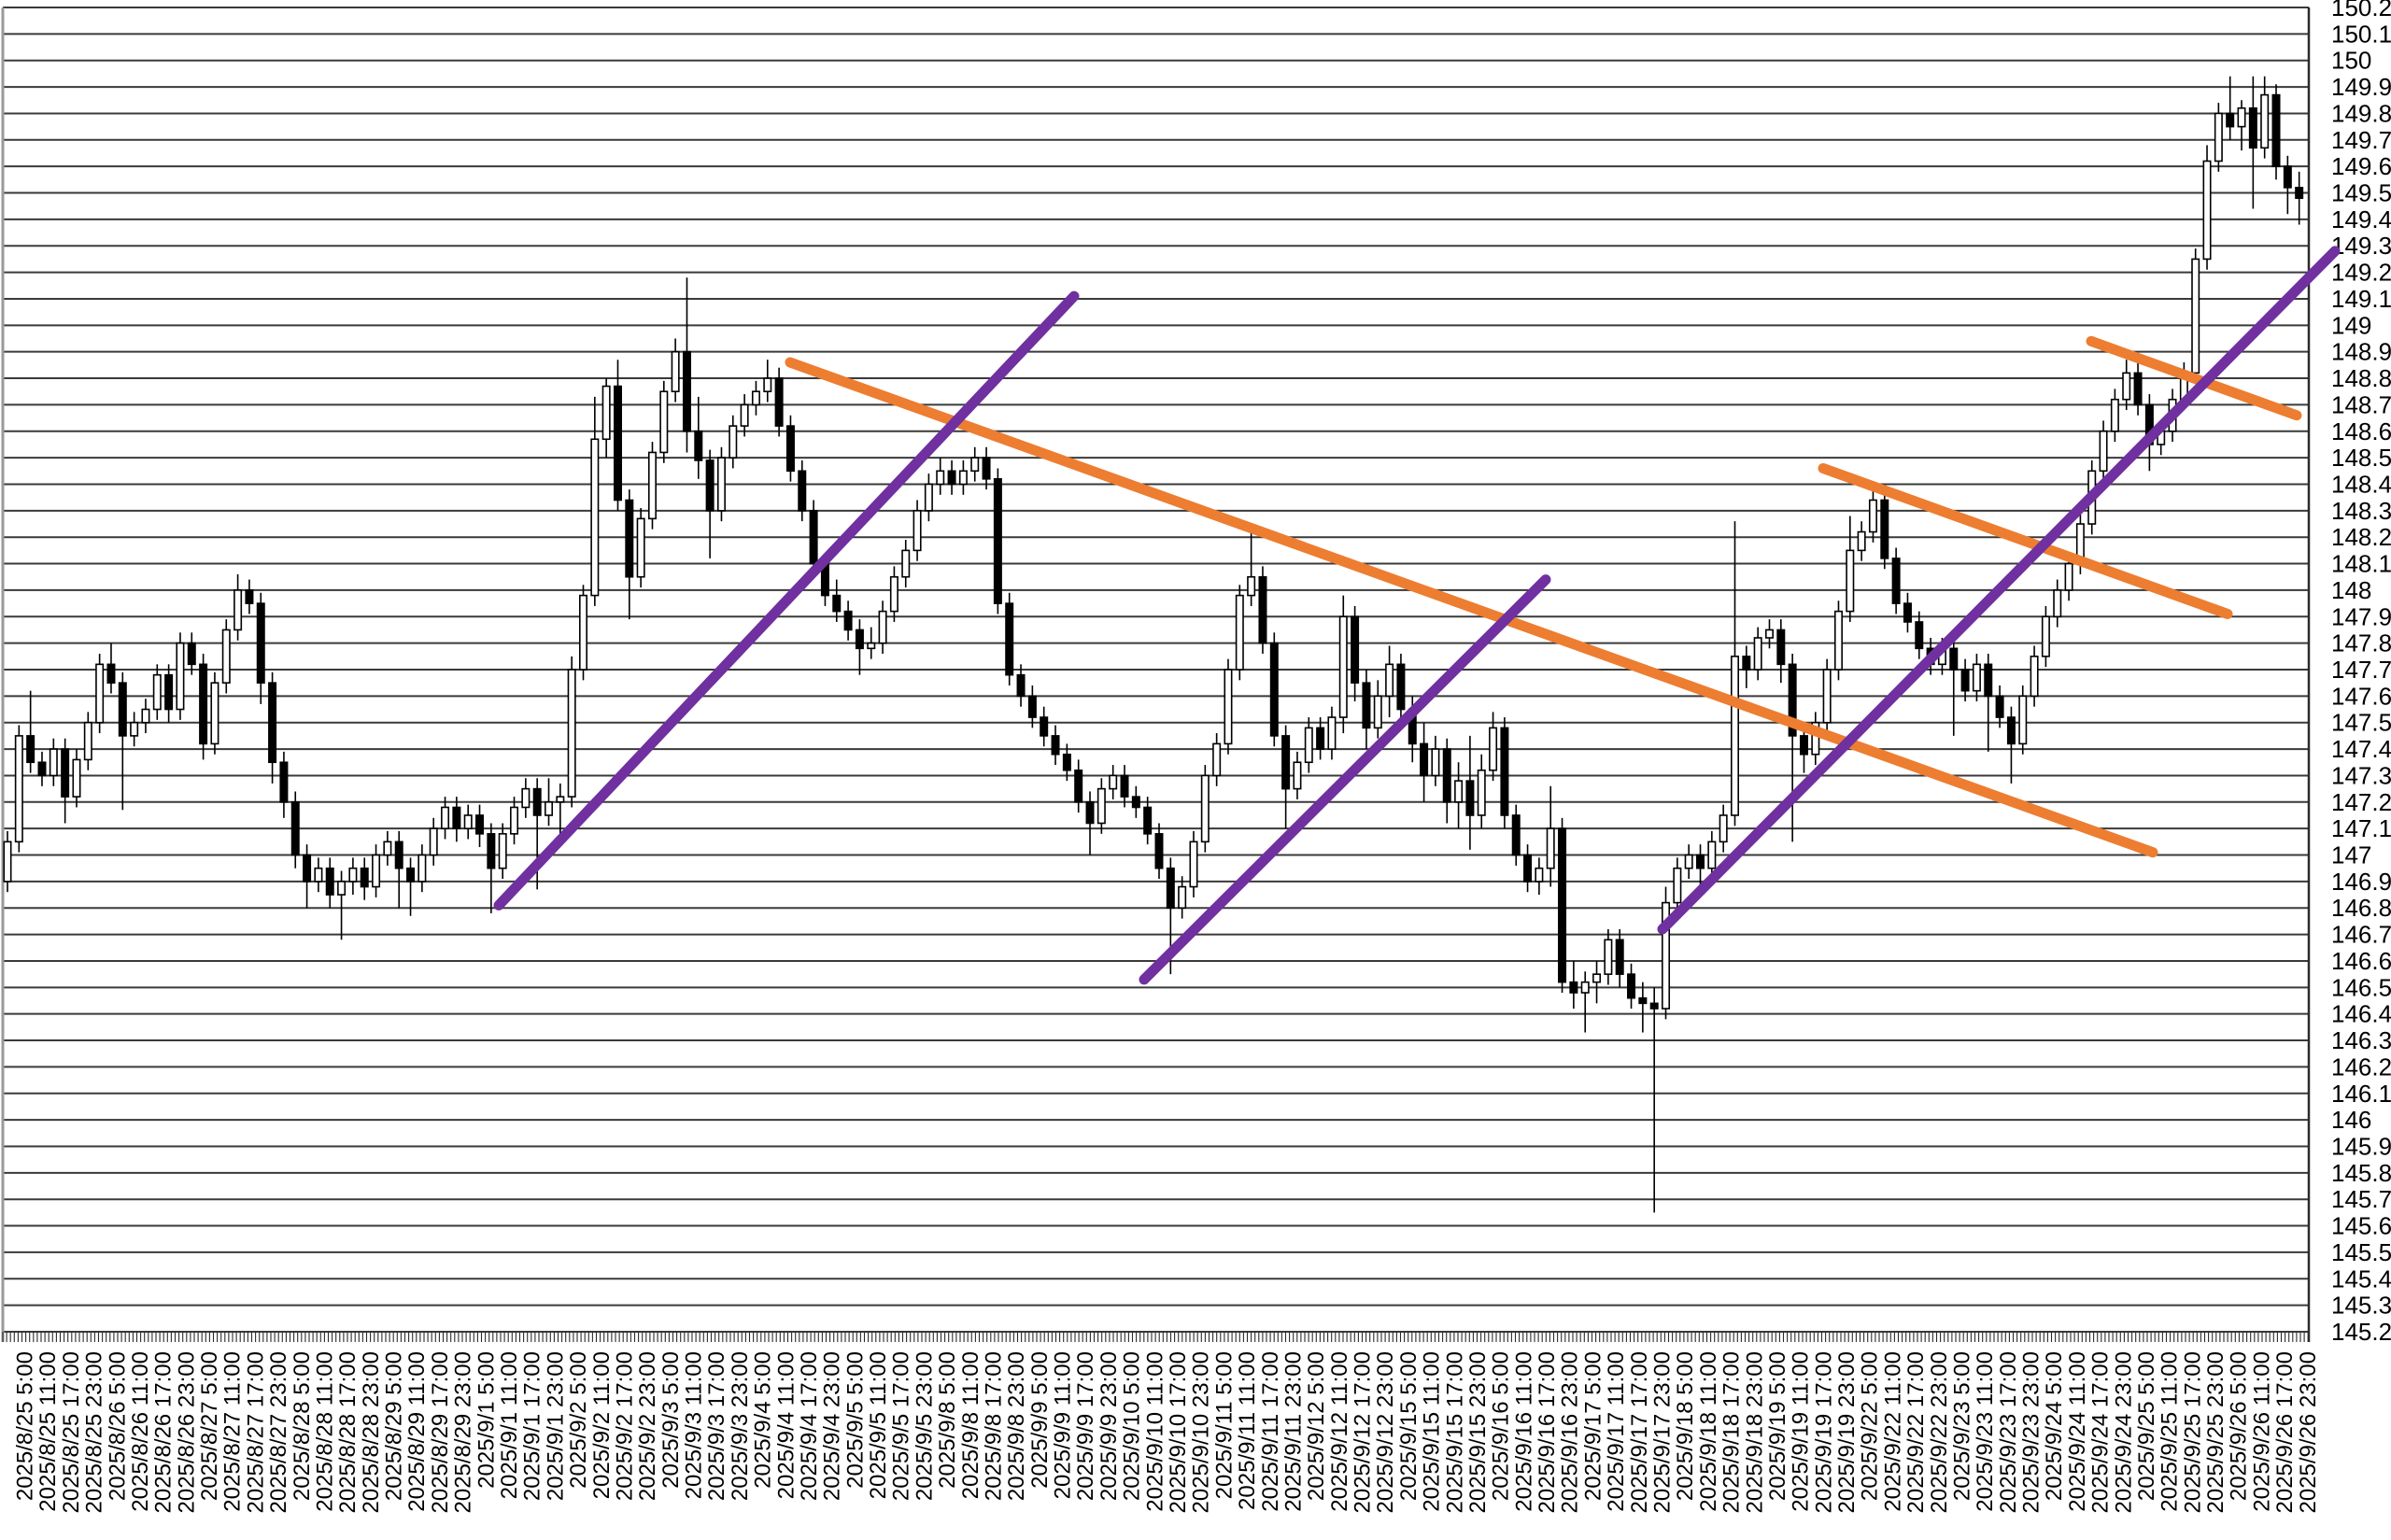 The height and width of the screenshot is (1540, 2391). What do you see at coordinates (2361, 113) in the screenshot?
I see `y-axis-label: 149.8` at bounding box center [2361, 113].